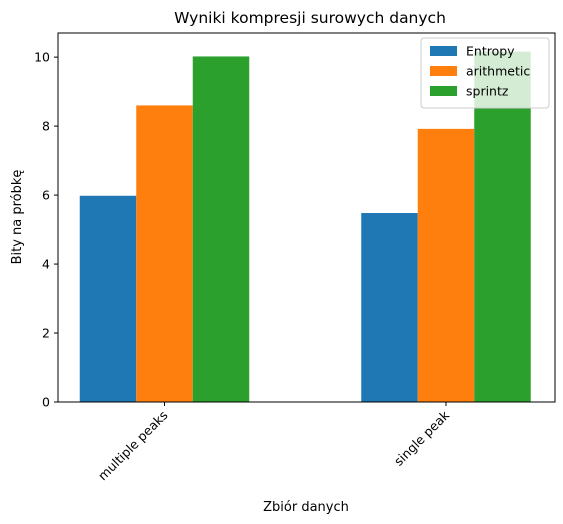 Image resolution: width=563 pixels, height=524 pixels. I want to click on bar-arithmetic-multiple-peaks, so click(164, 254).